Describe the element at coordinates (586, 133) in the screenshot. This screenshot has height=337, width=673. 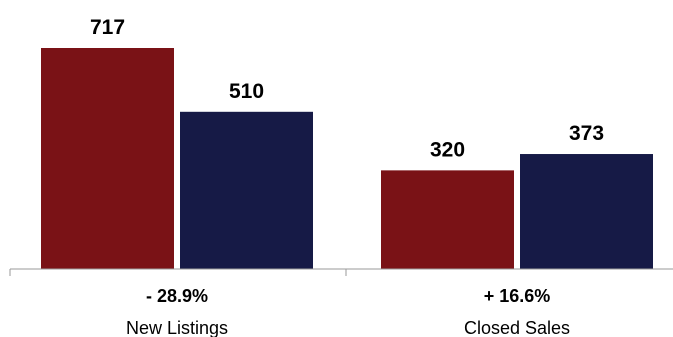
I see `bar-value-label: 373` at that location.